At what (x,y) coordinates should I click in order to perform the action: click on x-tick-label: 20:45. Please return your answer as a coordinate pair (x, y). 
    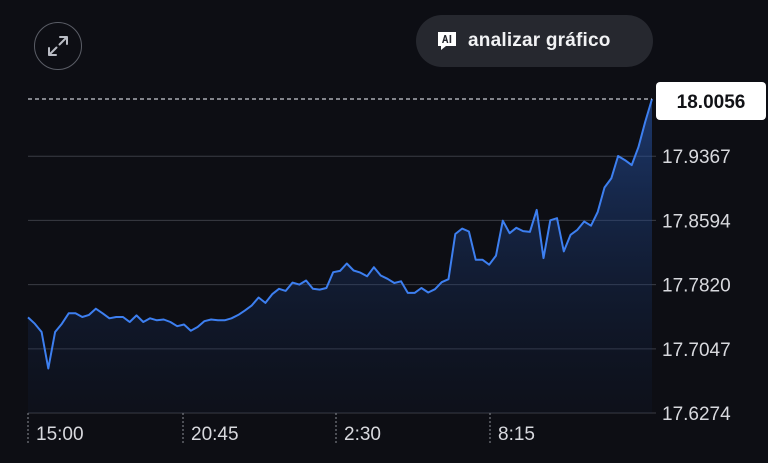
    Looking at the image, I should click on (215, 434).